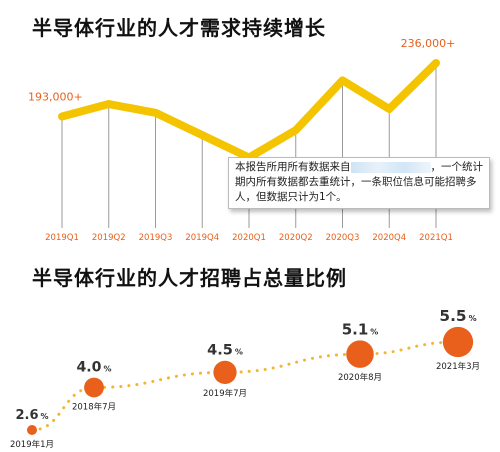 This screenshot has height=452, width=500. What do you see at coordinates (225, 393) in the screenshot?
I see `date-label-2019年7月: 2019年7月` at bounding box center [225, 393].